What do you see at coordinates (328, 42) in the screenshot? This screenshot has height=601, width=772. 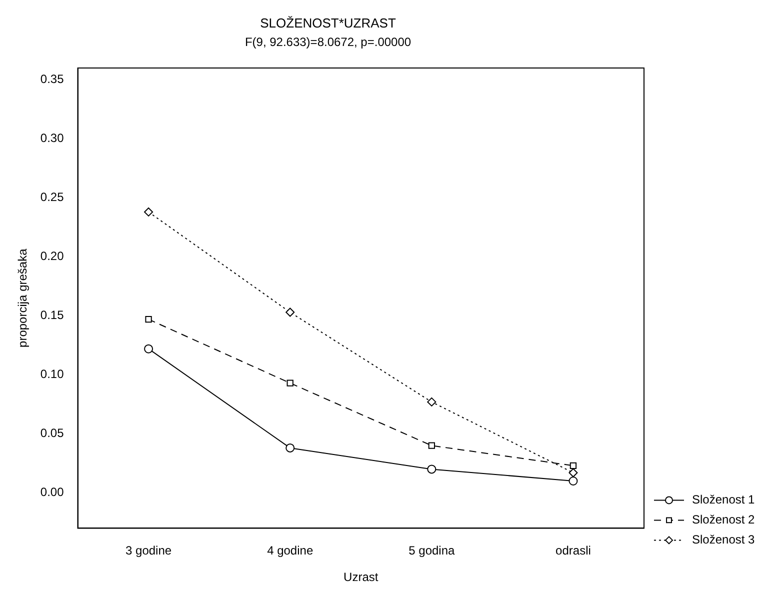 I see `chart-subtitle: F(9, 92.633)=8.0672, p=.00000` at bounding box center [328, 42].